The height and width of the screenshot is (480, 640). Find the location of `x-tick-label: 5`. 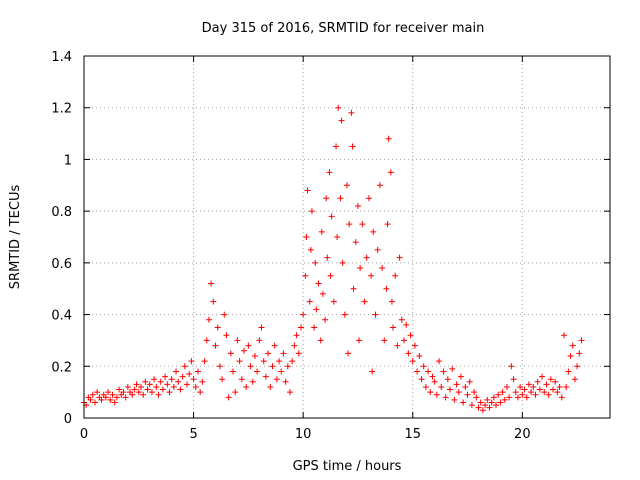

x-tick-label: 5 is located at coordinates (193, 434).